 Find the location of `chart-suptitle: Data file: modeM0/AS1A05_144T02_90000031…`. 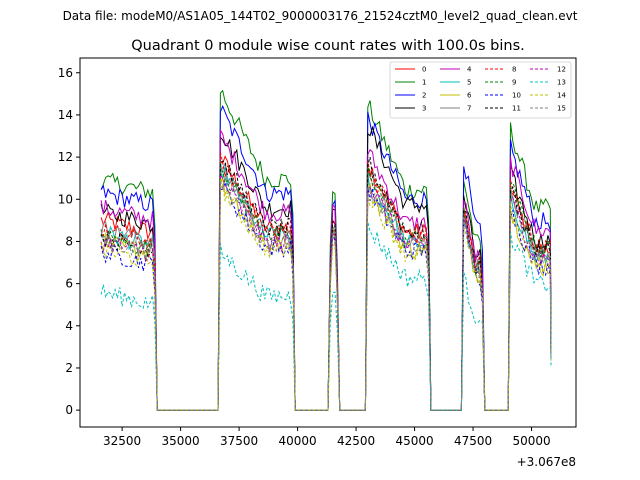

chart-suptitle: Data file: modeM0/AS1A05_144T02_90000031… is located at coordinates (320, 16).